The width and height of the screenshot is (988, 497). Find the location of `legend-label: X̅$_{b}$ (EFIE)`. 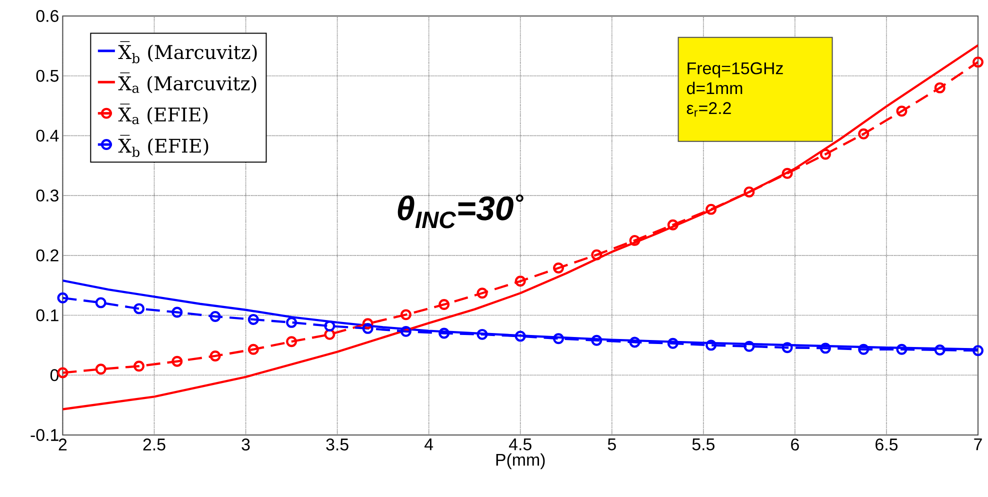

legend-label: X̅$_{b}$ (EFIE) is located at coordinates (163, 145).